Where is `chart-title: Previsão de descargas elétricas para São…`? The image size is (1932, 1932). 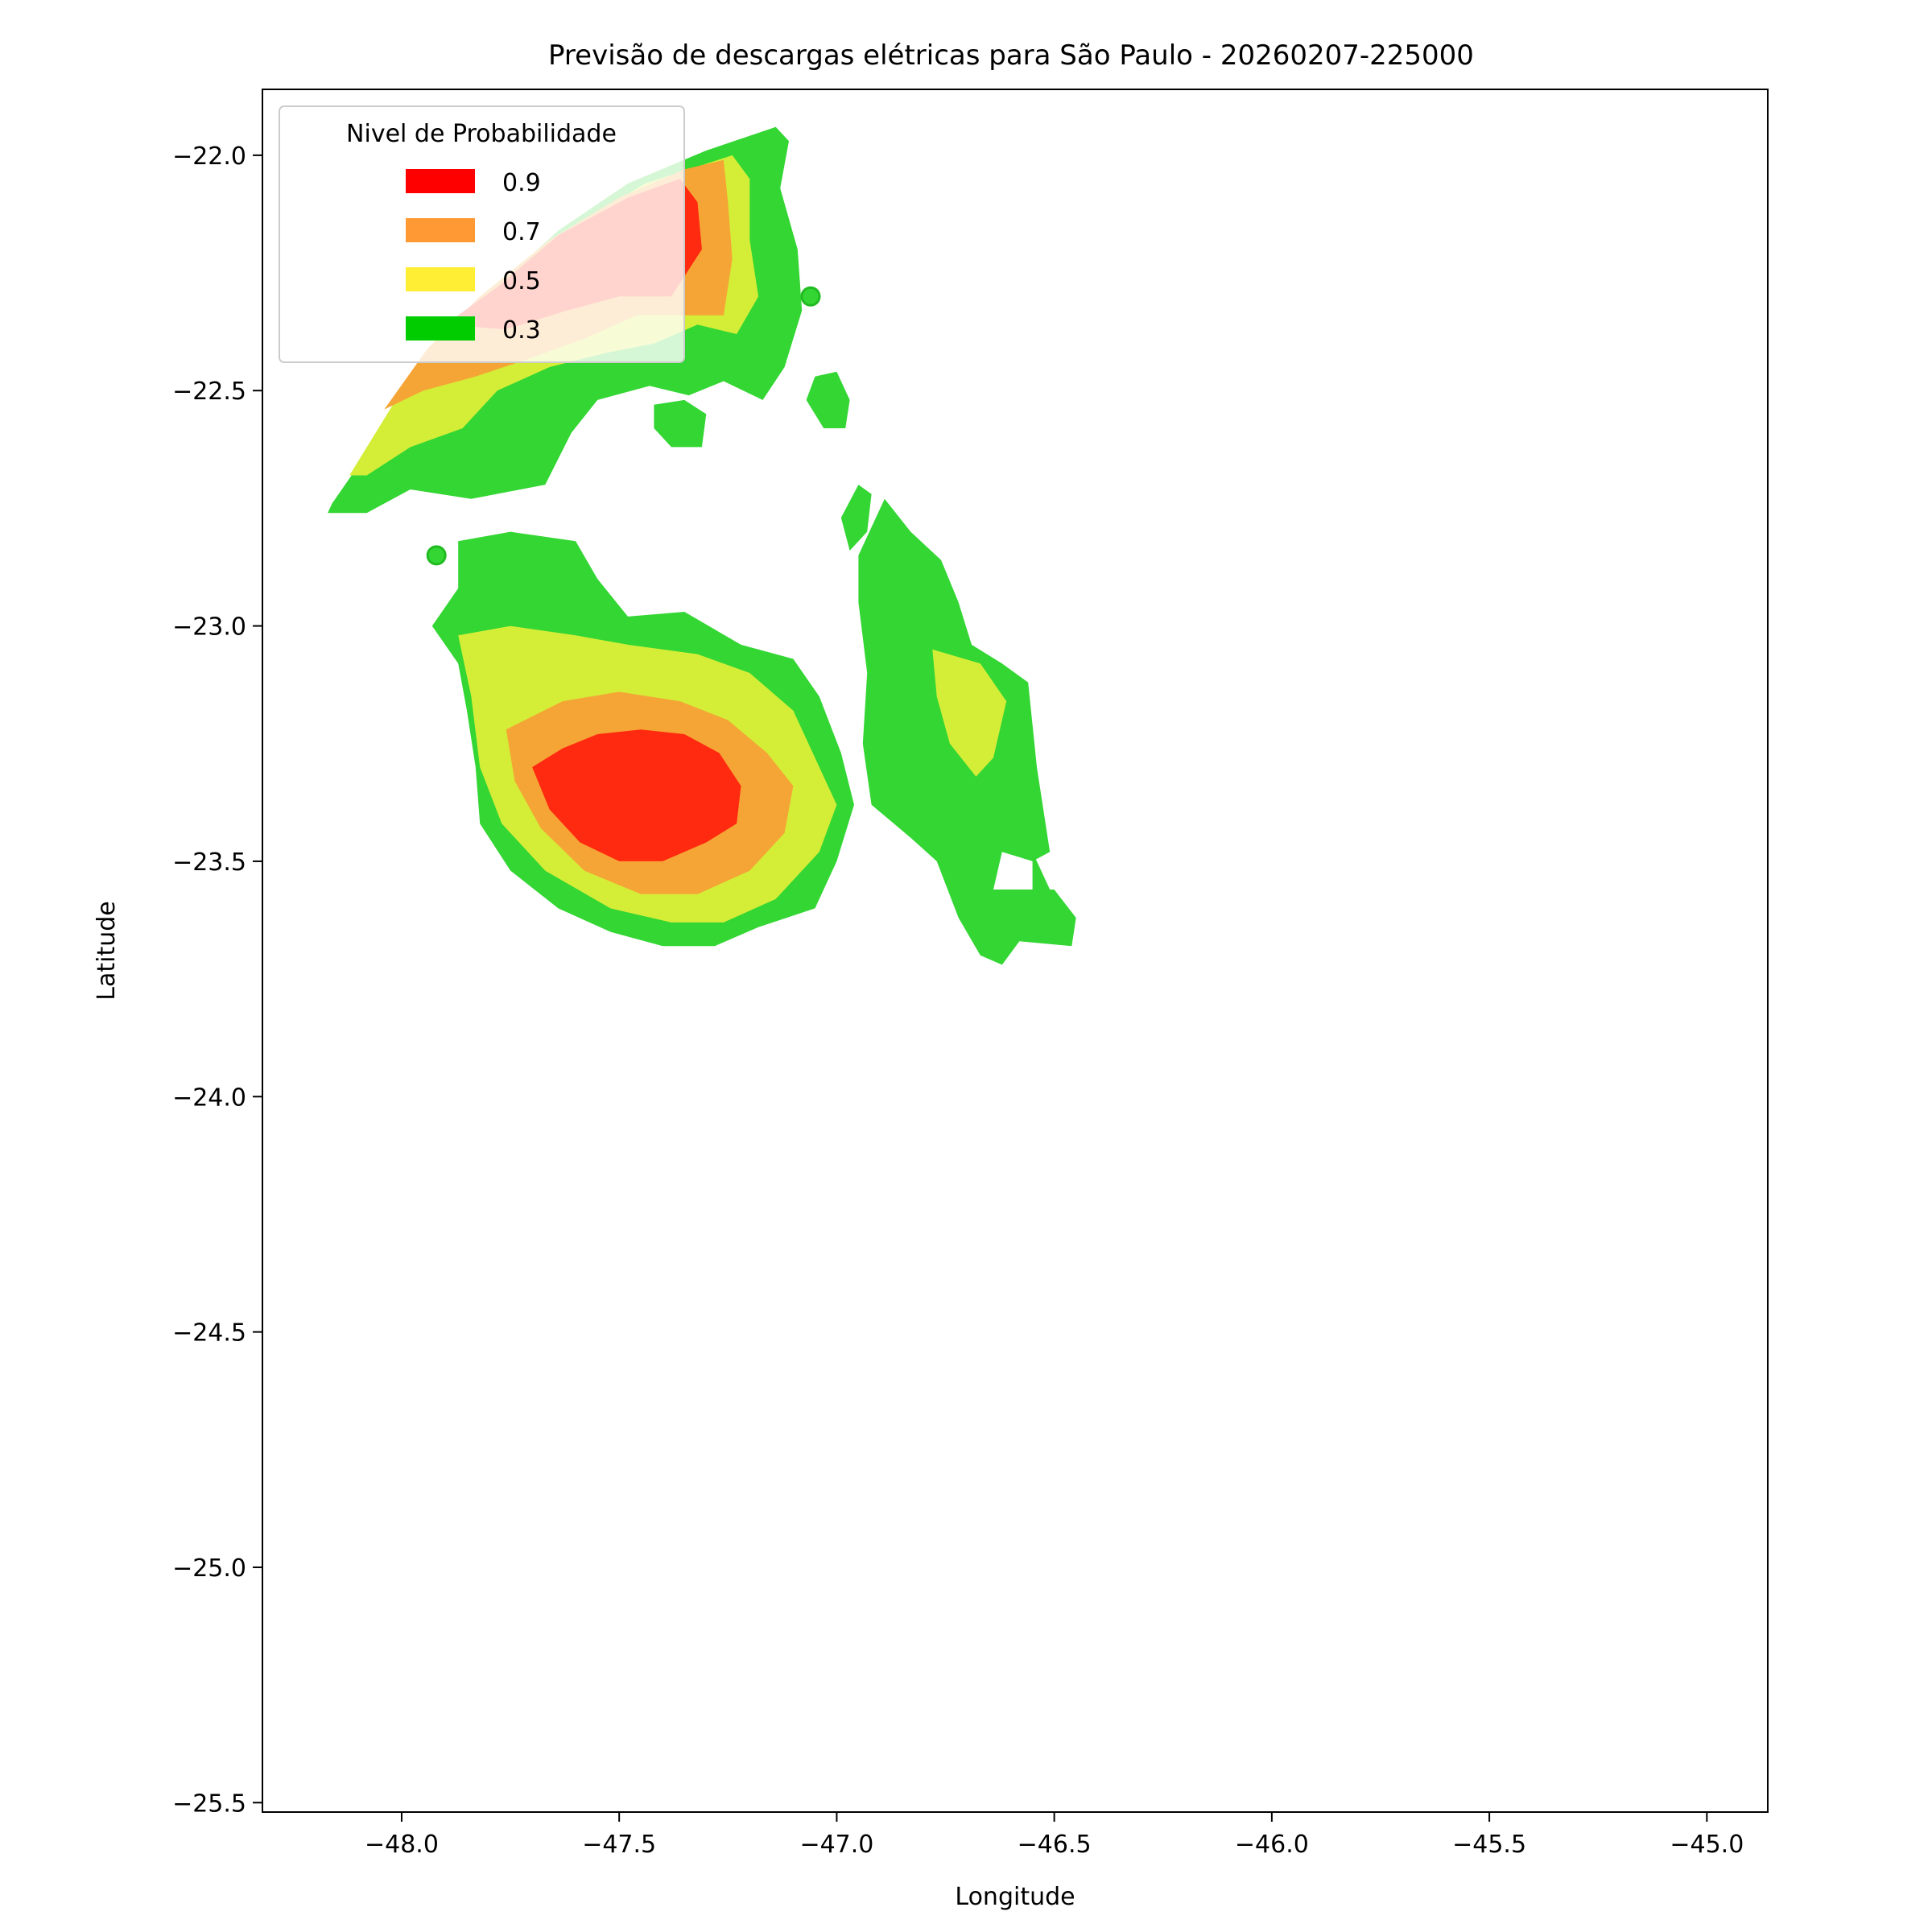 chart-title: Previsão de descargas elétricas para São… is located at coordinates (1011, 55).